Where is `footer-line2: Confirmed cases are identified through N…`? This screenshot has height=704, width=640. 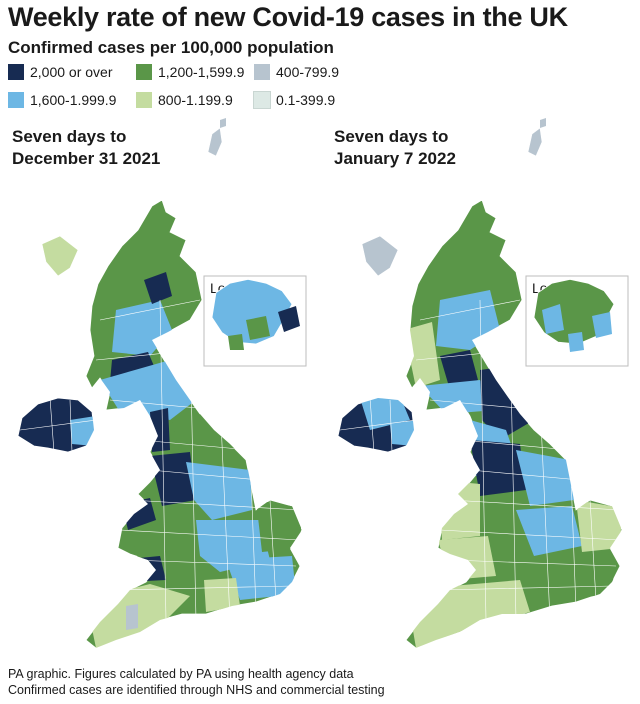 footer-line2: Confirmed cases are identified through N… is located at coordinates (196, 690).